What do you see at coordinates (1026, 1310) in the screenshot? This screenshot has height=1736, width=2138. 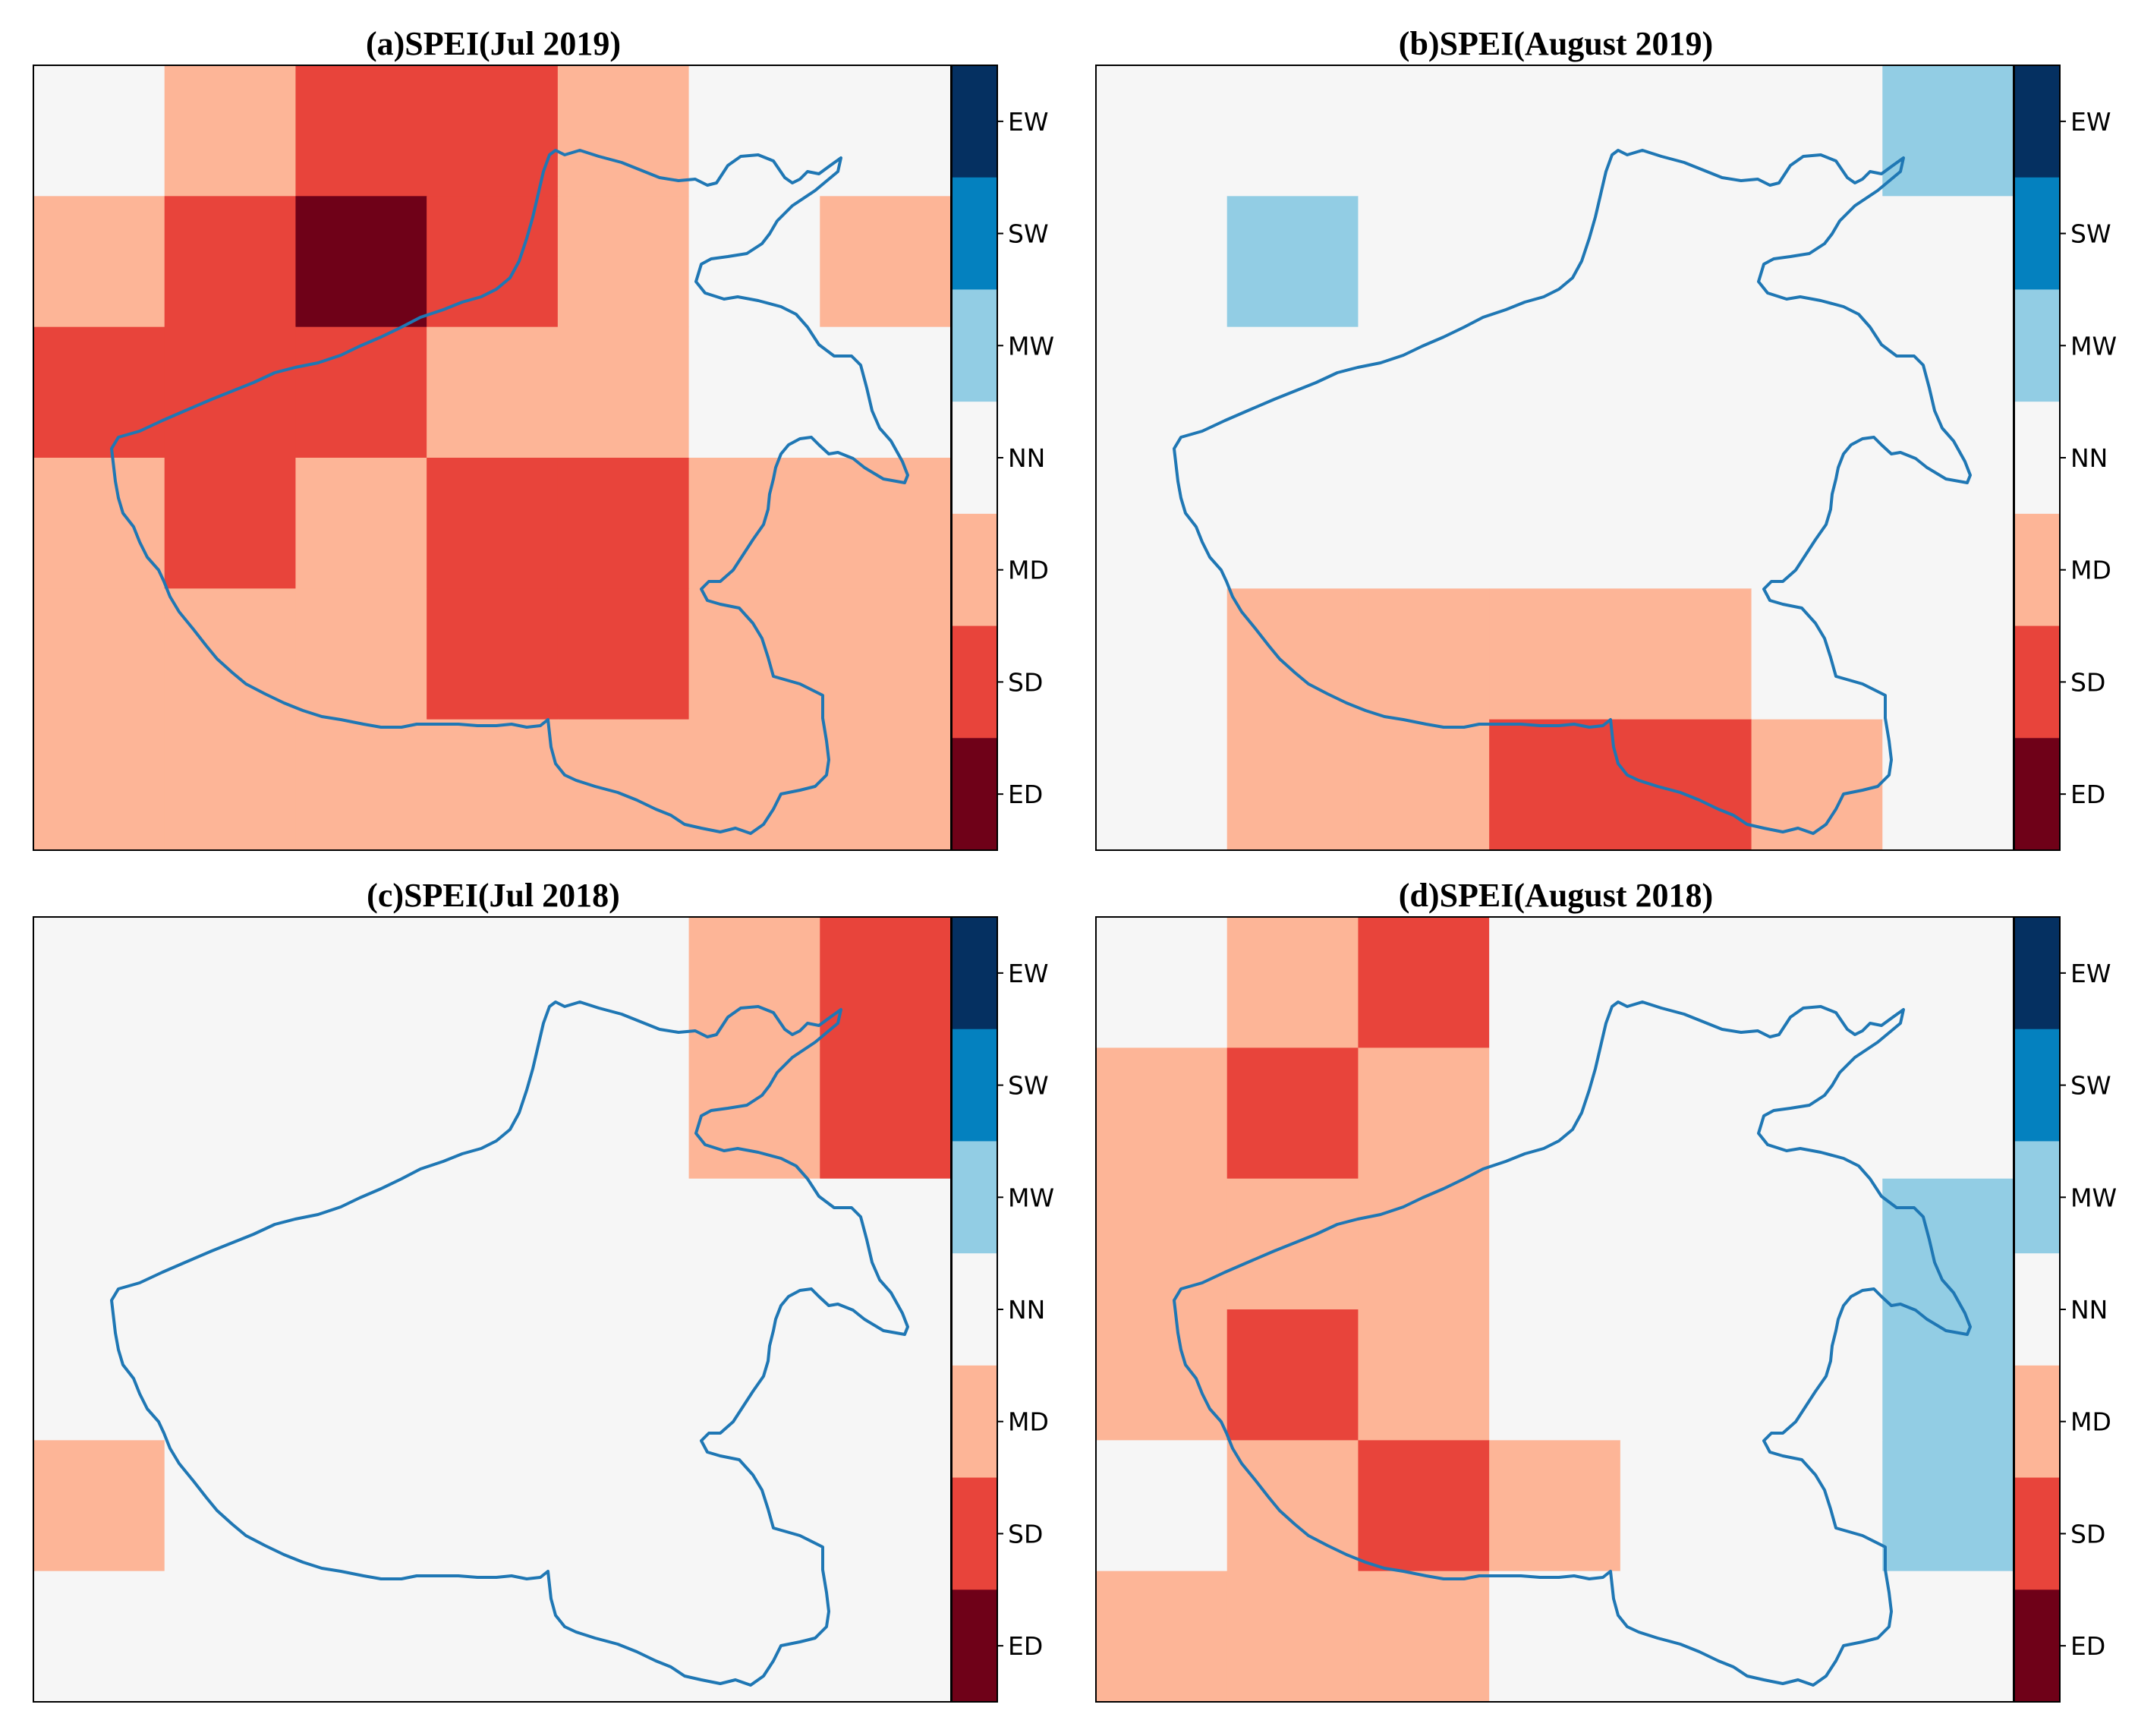 I see `panel-c-colorbar-label-nn: NN` at bounding box center [1026, 1310].